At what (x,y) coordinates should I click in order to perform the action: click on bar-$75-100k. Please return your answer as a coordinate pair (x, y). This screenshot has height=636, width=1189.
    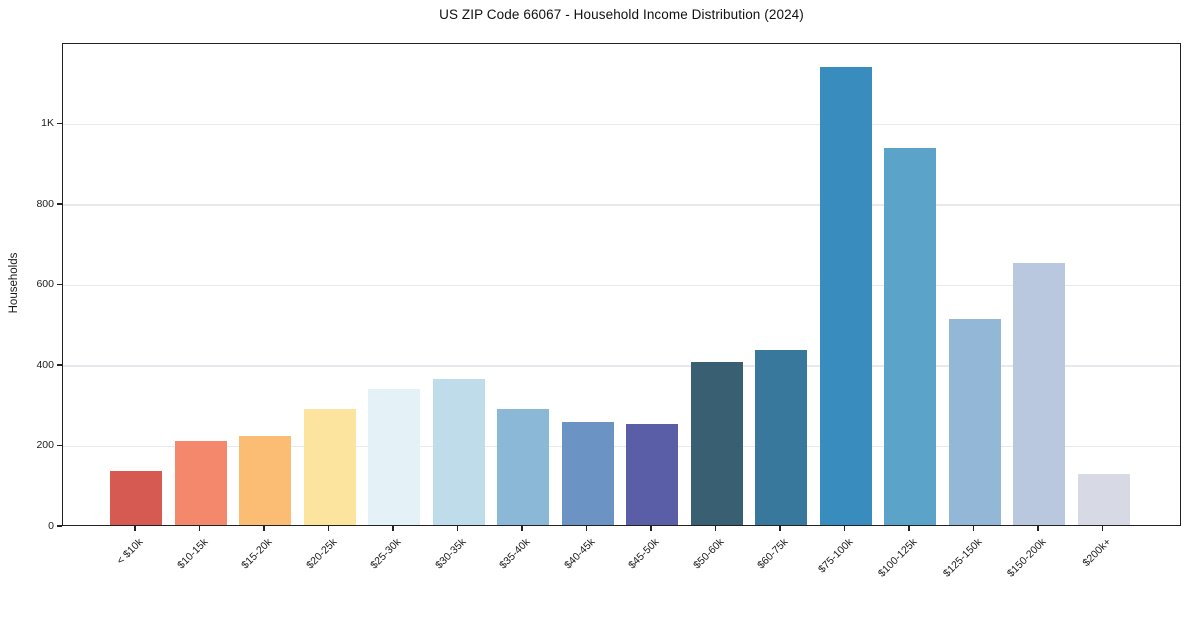
    Looking at the image, I should click on (845, 295).